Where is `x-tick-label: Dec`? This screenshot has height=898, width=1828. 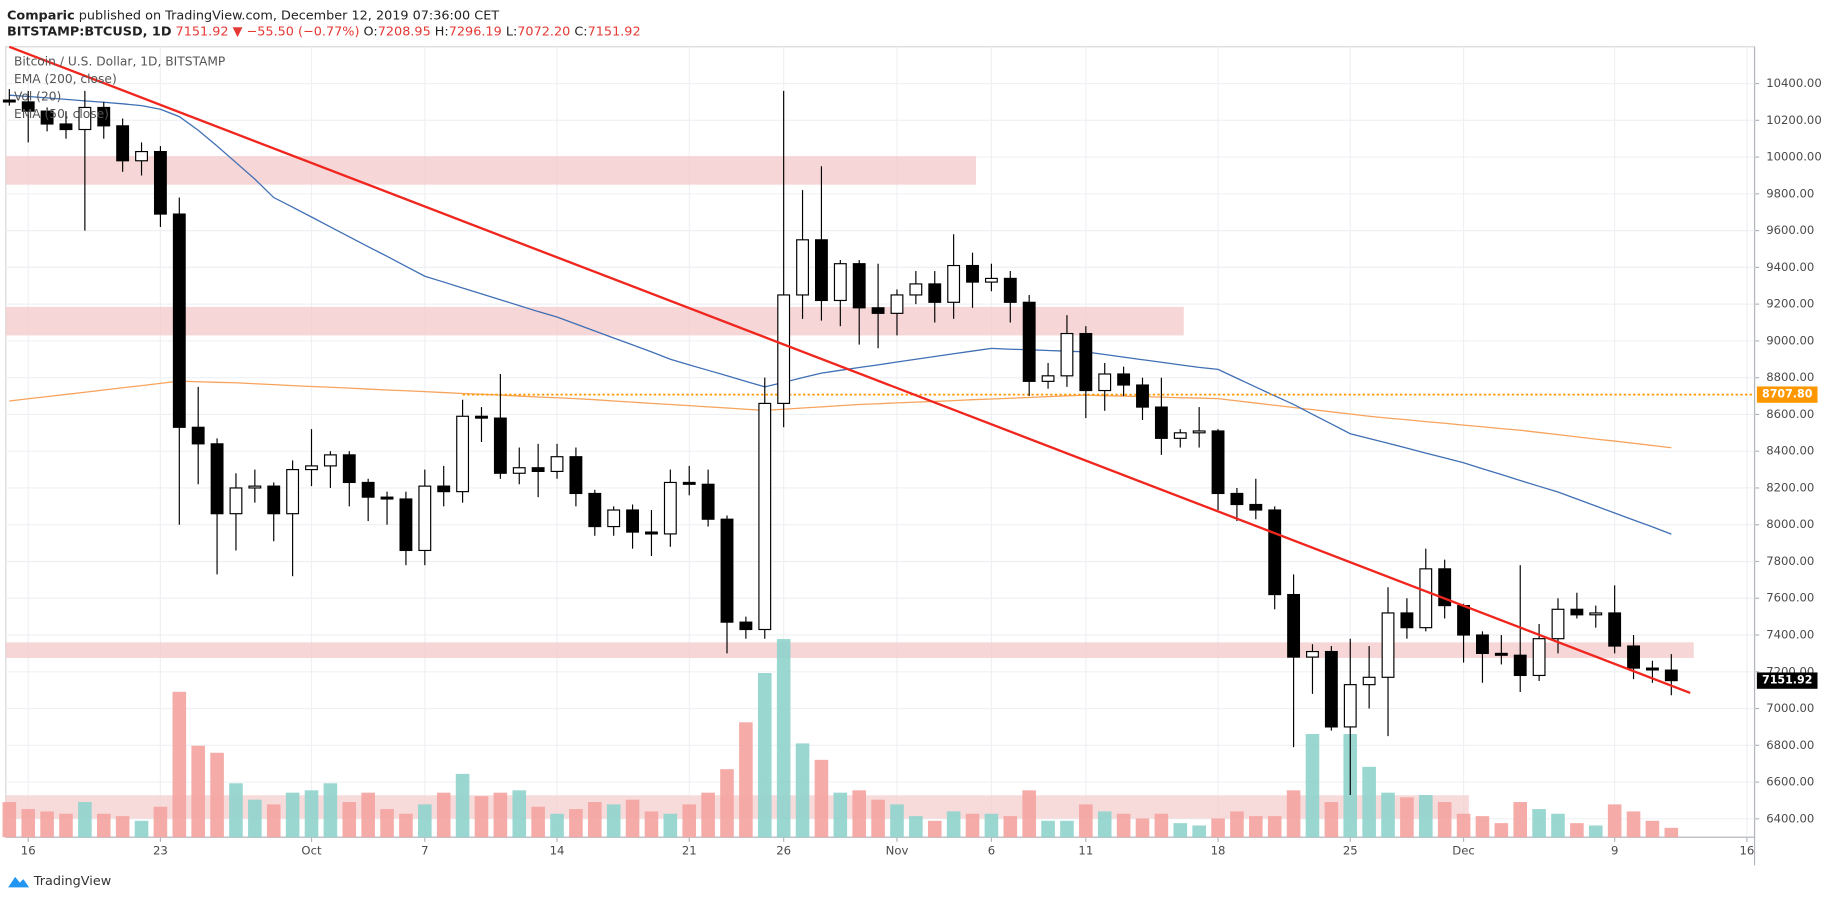
x-tick-label: Dec is located at coordinates (1463, 851).